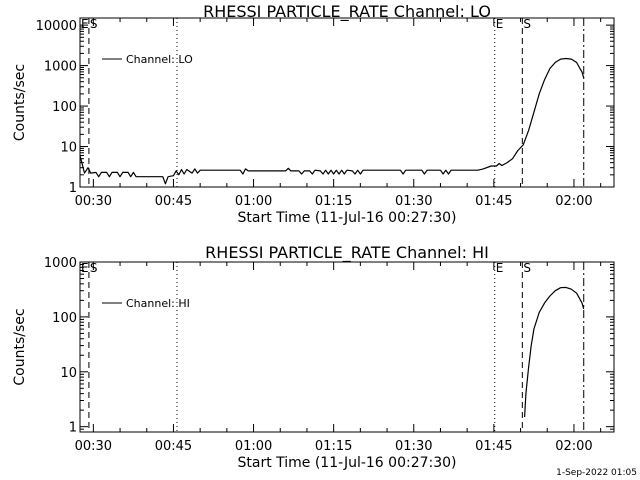 The width and height of the screenshot is (640, 480). I want to click on y-tick-label: 10000, so click(56, 26).